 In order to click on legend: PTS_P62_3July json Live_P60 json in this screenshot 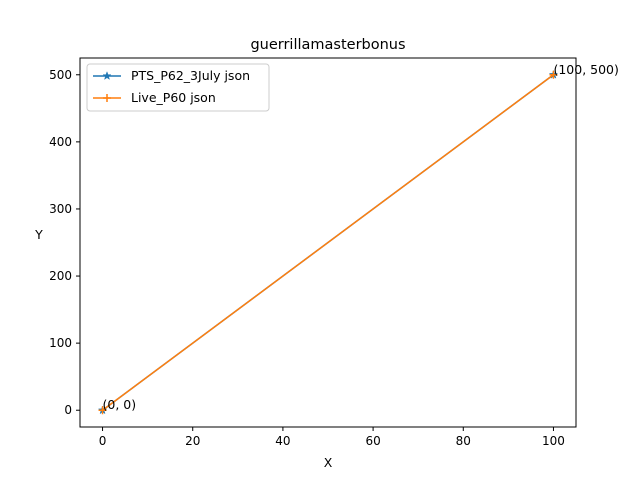, I will do `click(178, 87)`.